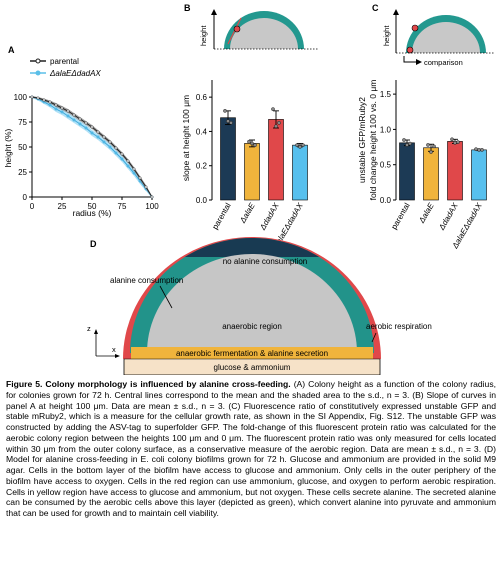  What do you see at coordinates (375, 8) in the screenshot?
I see `panel-letter-c: C` at bounding box center [375, 8].